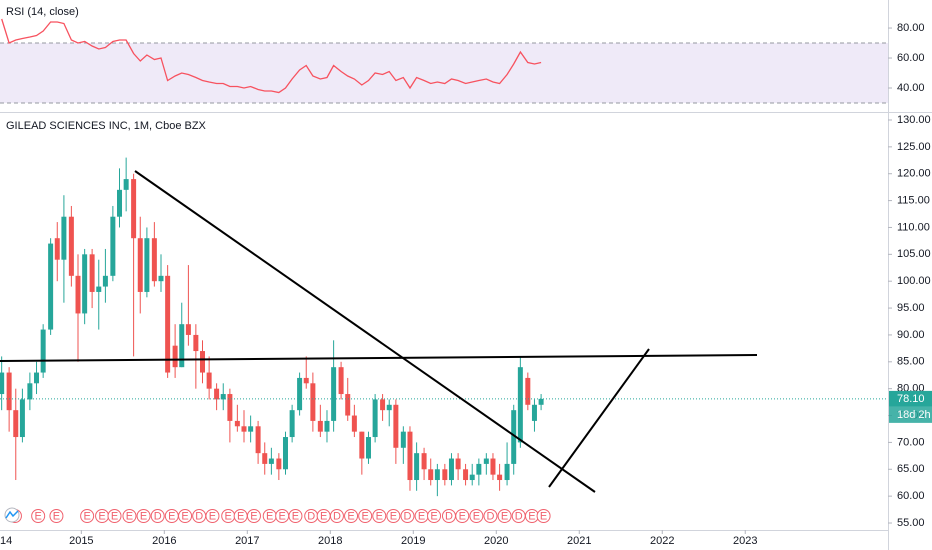  I want to click on countdown-label: 18d 2h, so click(914, 415).